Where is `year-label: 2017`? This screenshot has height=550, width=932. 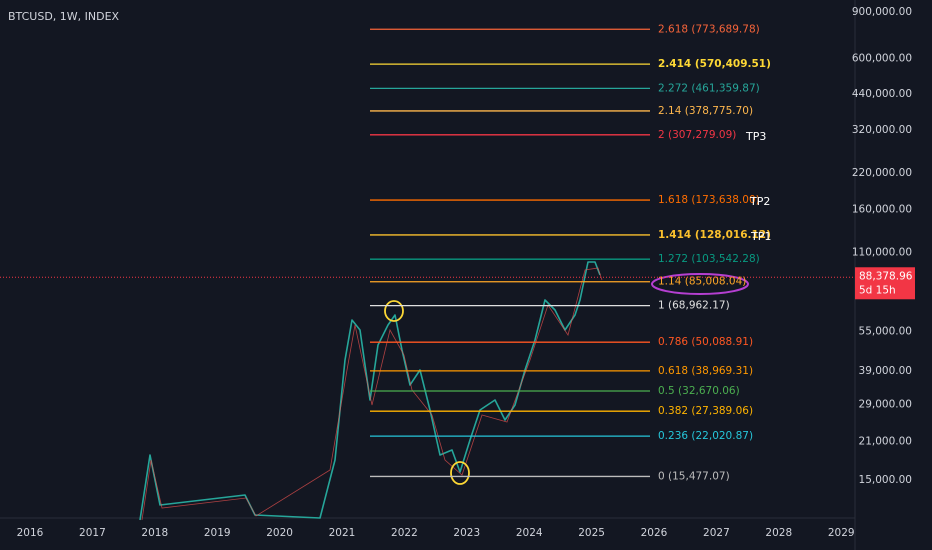
year-label: 2017 is located at coordinates (92, 533).